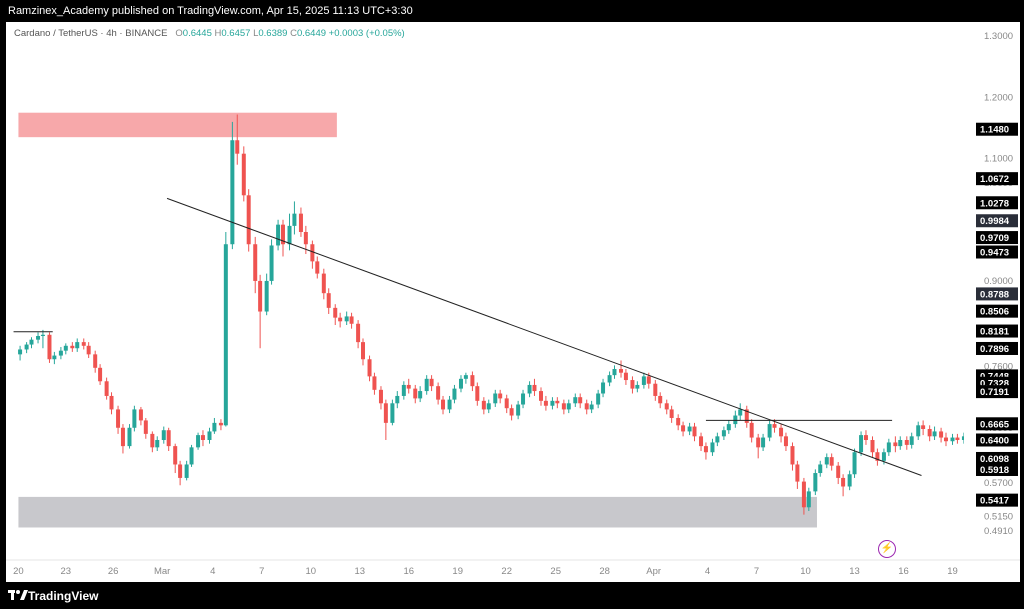 Image resolution: width=1024 pixels, height=609 pixels. What do you see at coordinates (236, 33) in the screenshot?
I see `high-value: 0.6457` at bounding box center [236, 33].